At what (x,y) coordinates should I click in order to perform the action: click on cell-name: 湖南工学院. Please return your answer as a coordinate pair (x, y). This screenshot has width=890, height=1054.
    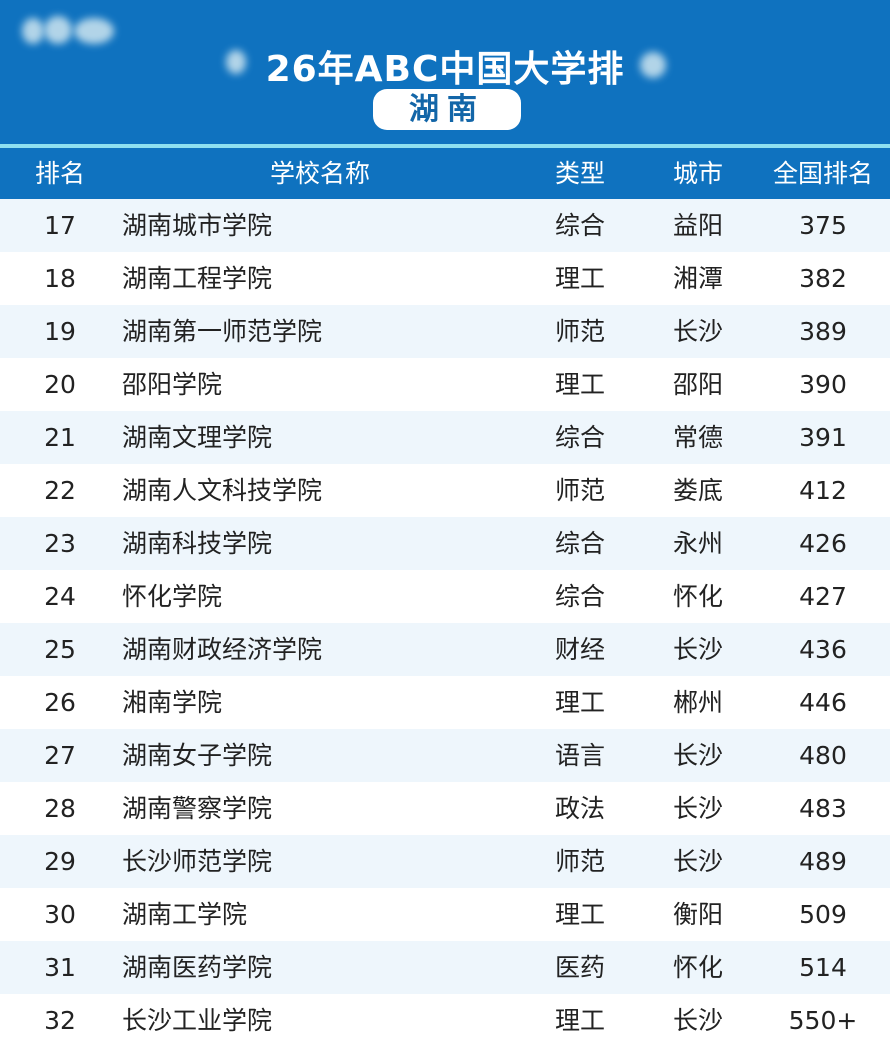
    Looking at the image, I should click on (185, 914).